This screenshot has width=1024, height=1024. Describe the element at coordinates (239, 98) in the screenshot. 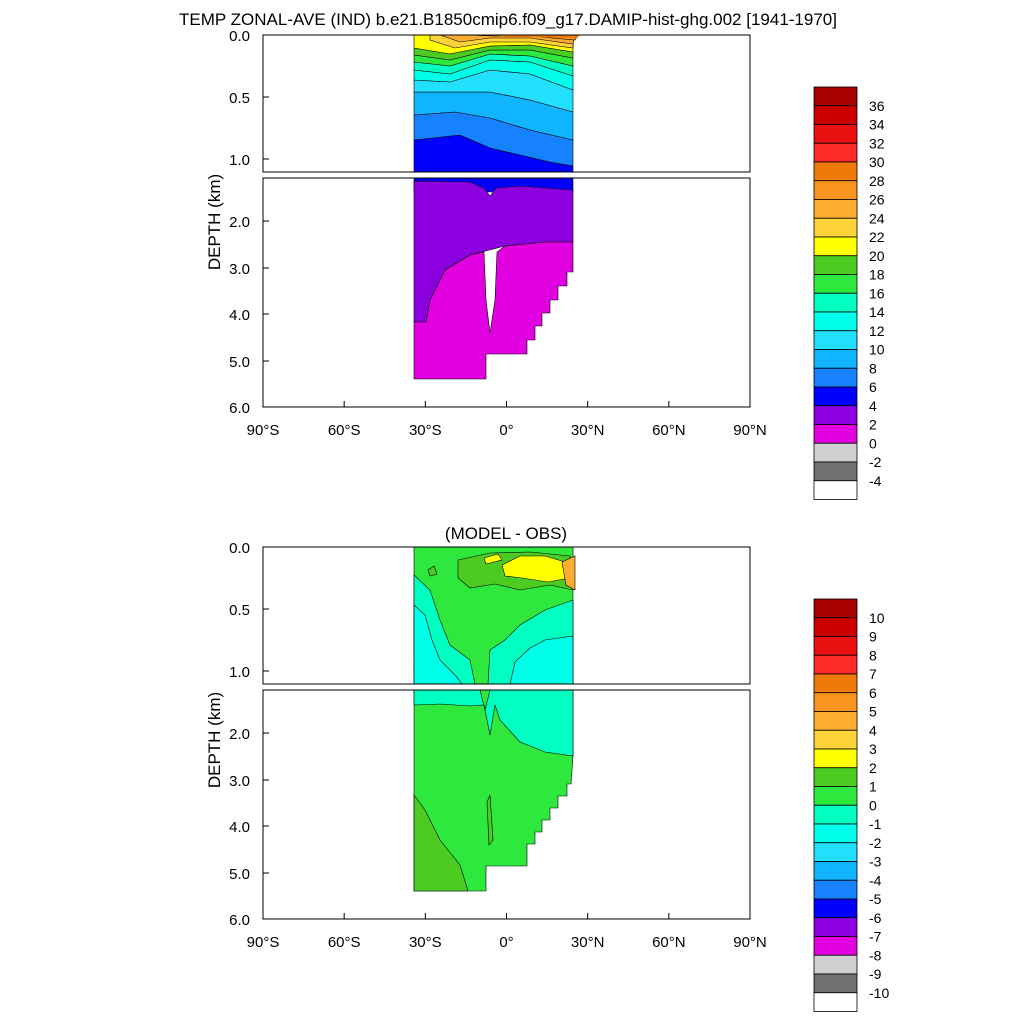

I see `y-tick-label: 0.5` at that location.